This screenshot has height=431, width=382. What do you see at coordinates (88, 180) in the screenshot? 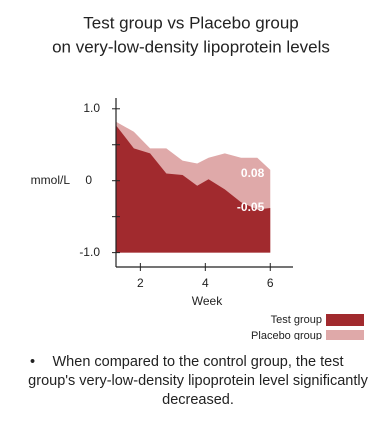
I see `y-tick-label: 0` at bounding box center [88, 180].